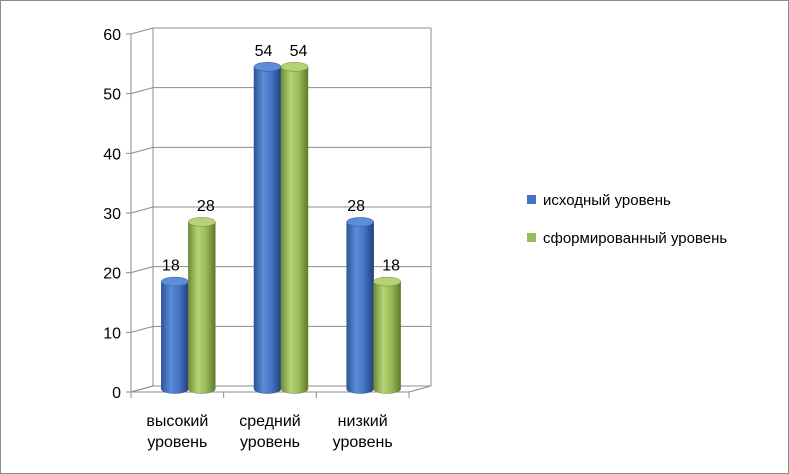 Image resolution: width=789 pixels, height=474 pixels. Describe the element at coordinates (607, 200) in the screenshot. I see `legend-label: исходный уровень` at that location.